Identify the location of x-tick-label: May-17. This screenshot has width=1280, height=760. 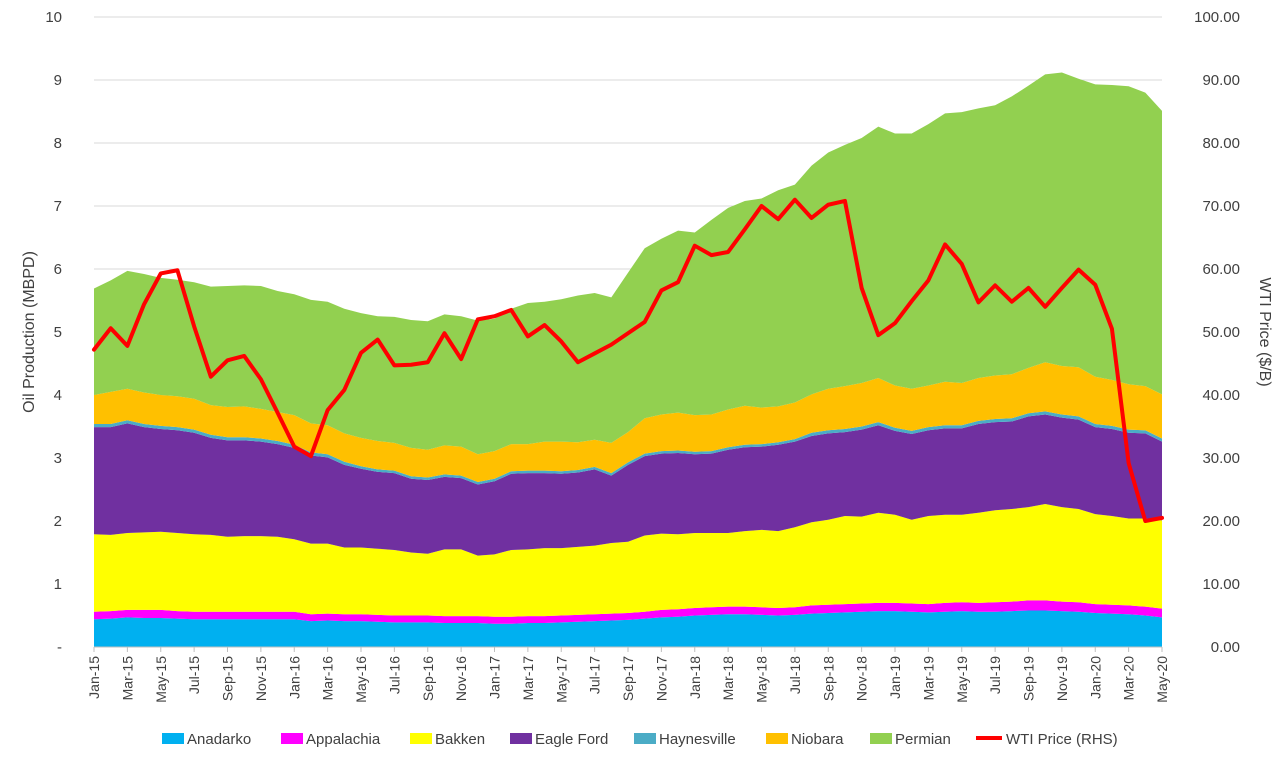
(561, 679).